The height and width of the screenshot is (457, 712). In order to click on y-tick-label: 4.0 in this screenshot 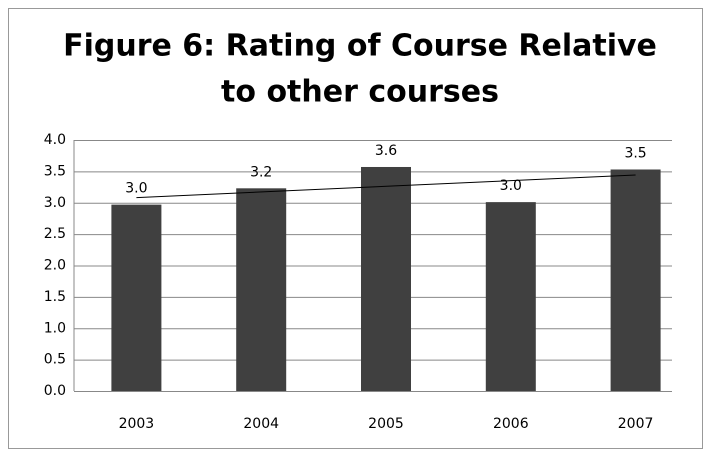, I will do `click(55, 140)`.